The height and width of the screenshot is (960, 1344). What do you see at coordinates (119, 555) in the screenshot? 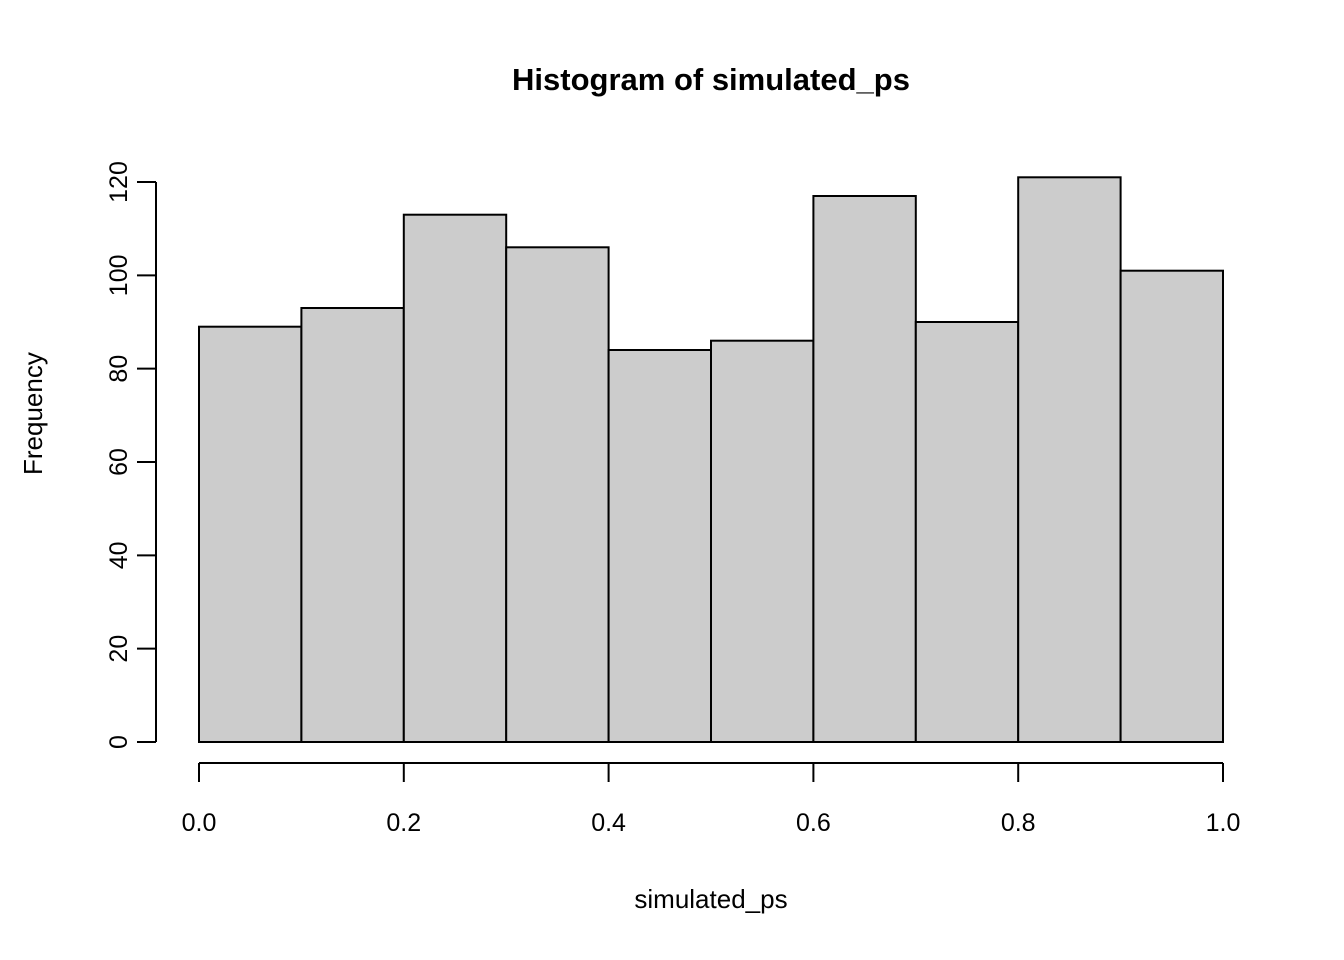
I see `y-axis-tick-label: 40` at bounding box center [119, 555].